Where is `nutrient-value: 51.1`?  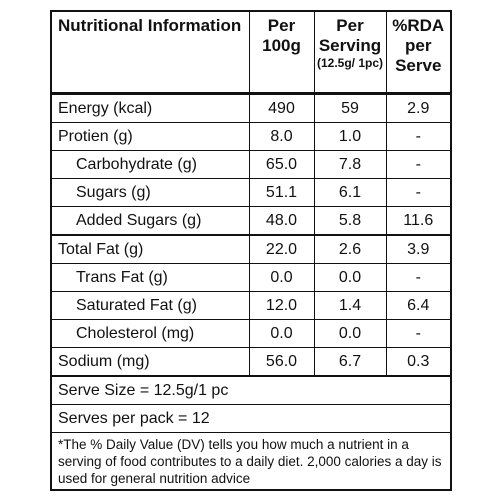
nutrient-value: 51.1 is located at coordinates (281, 192).